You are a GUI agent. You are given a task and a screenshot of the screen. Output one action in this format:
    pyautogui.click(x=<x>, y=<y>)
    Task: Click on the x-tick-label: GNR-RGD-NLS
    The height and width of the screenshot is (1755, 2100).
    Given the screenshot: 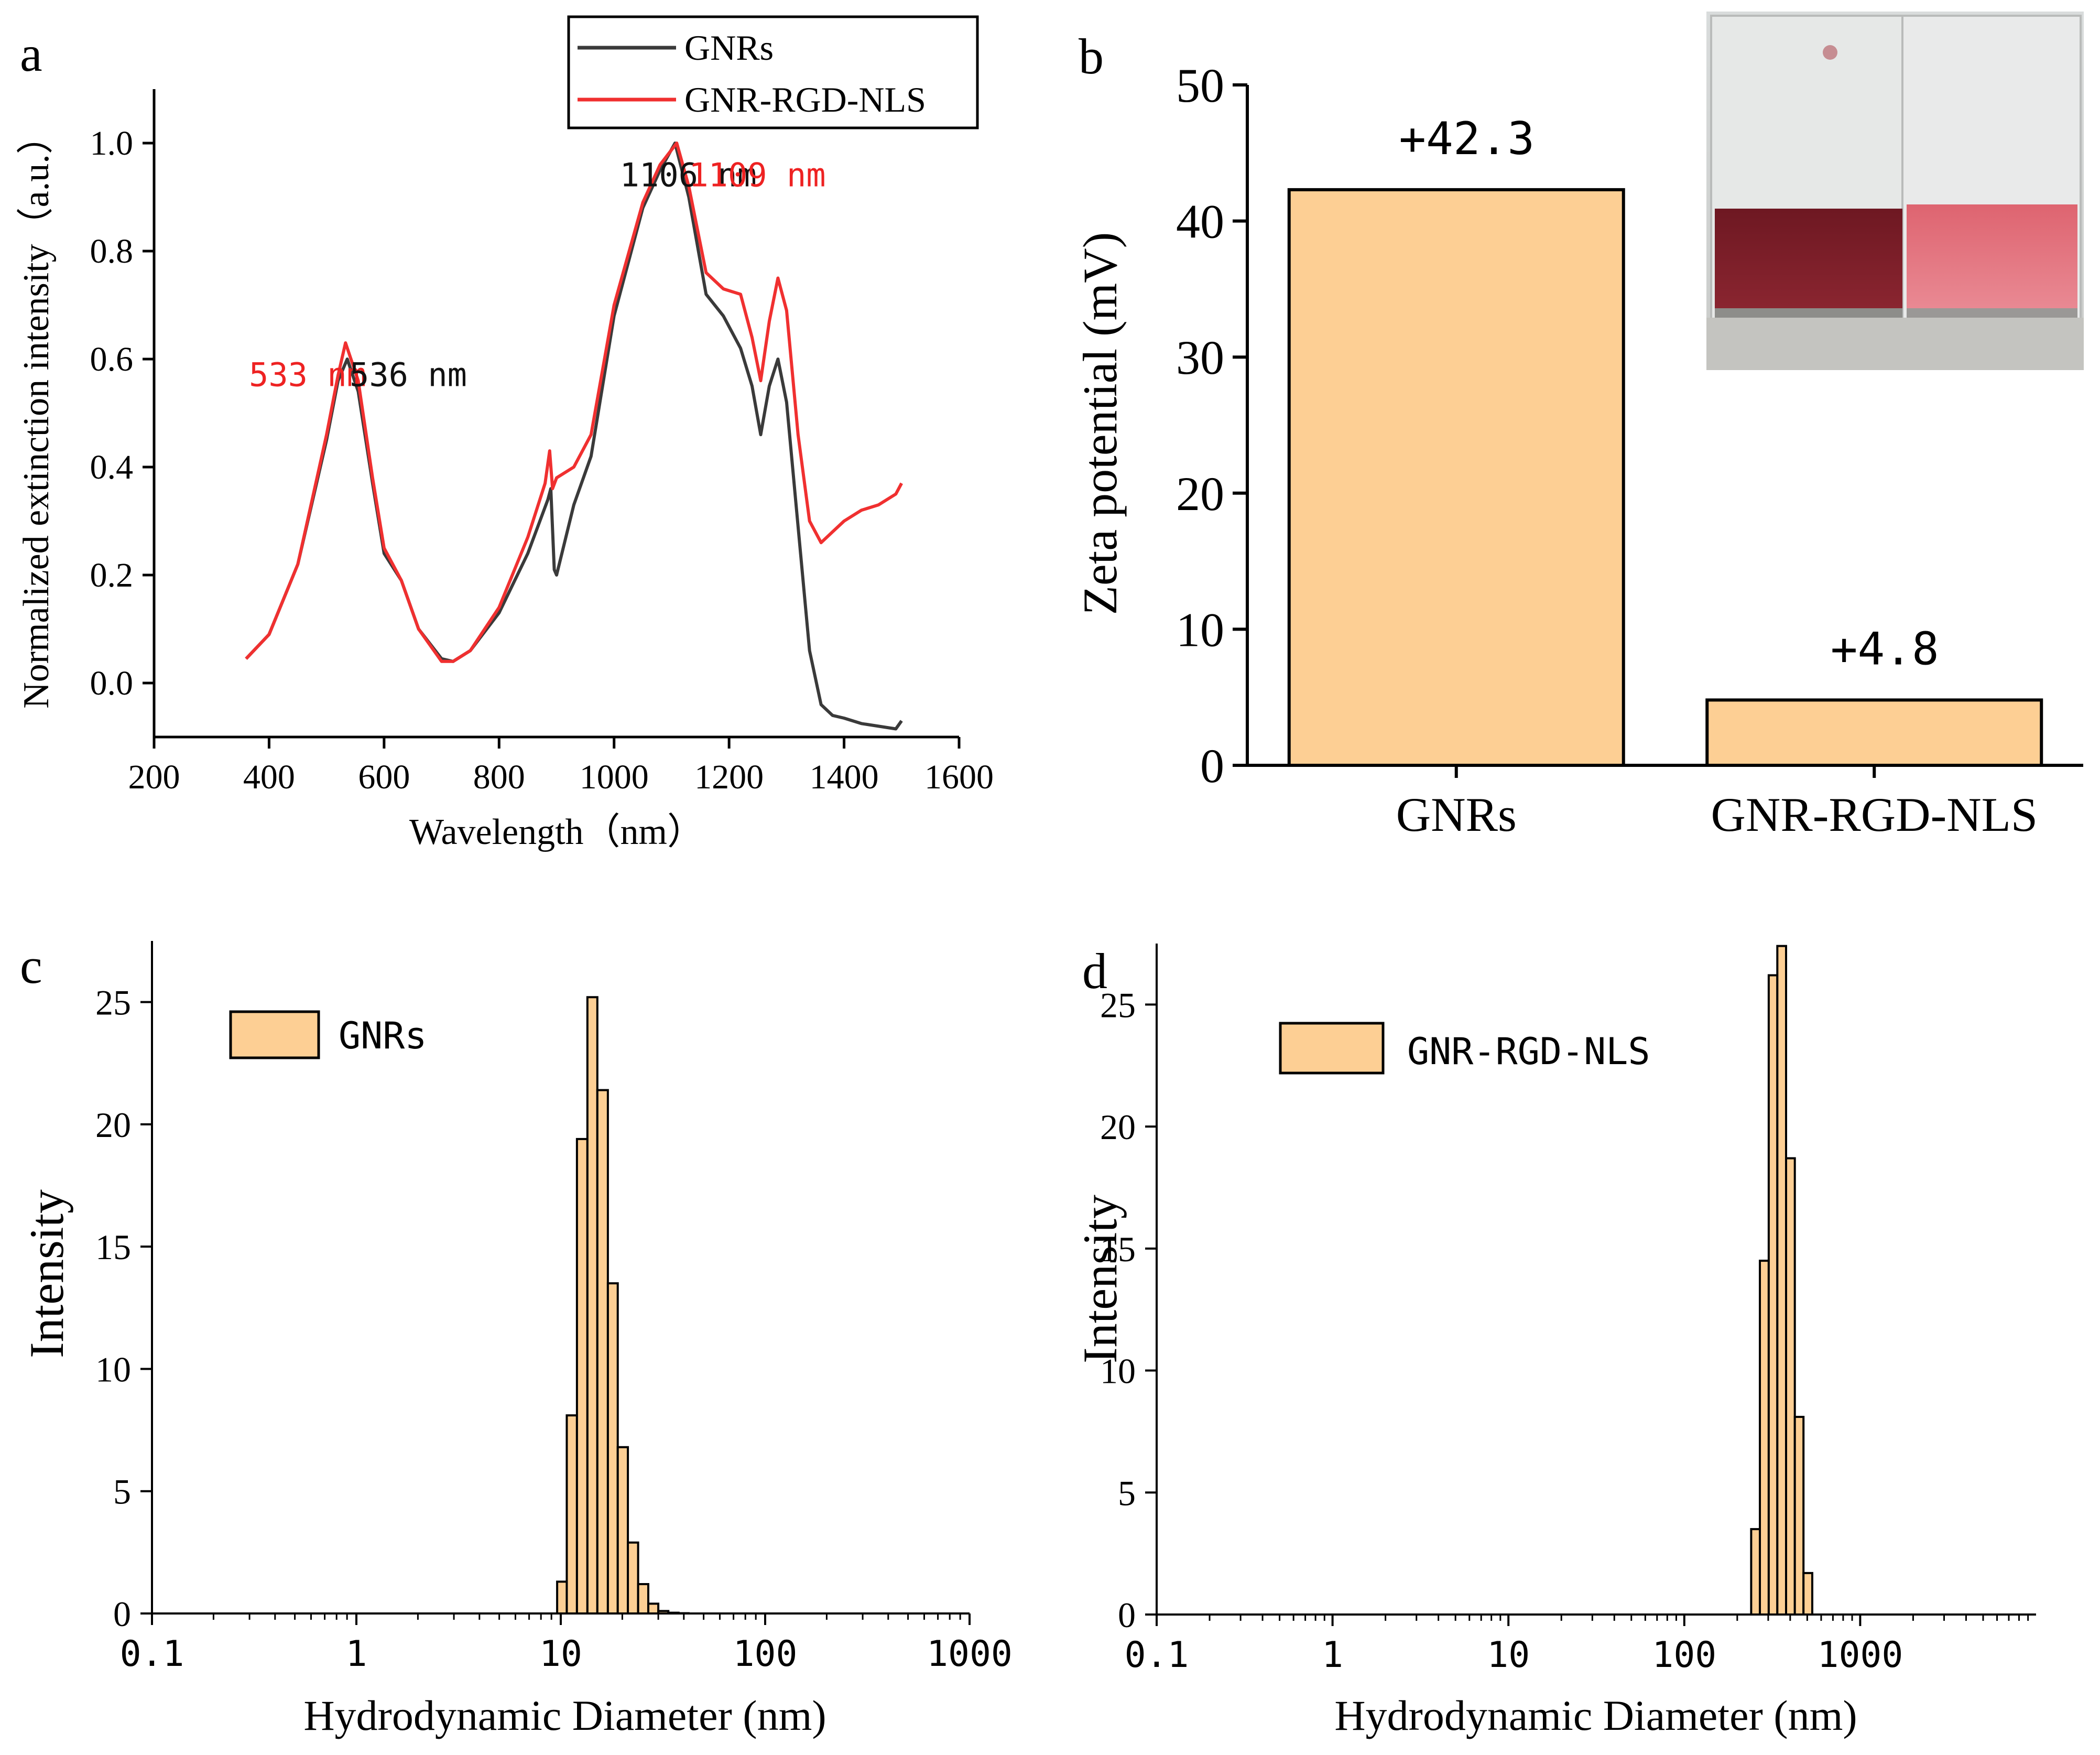 What is the action you would take?
    pyautogui.click(x=1874, y=815)
    